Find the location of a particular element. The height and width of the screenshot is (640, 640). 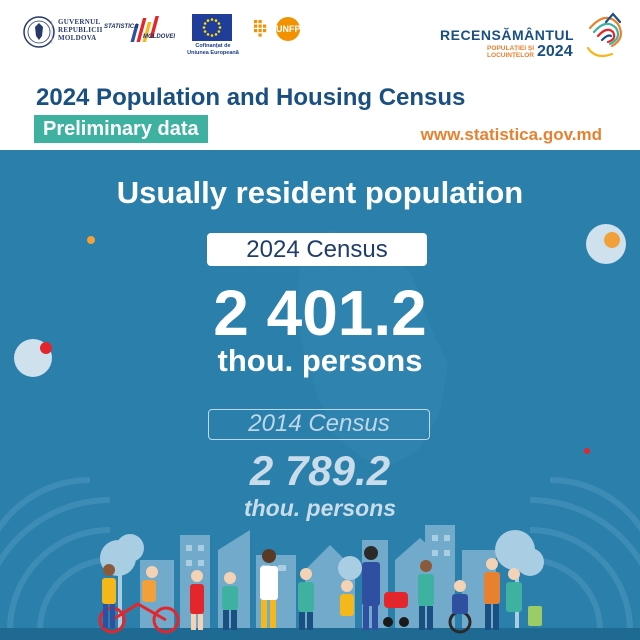

census-2024-label: 2024 Census is located at coordinates (317, 249).